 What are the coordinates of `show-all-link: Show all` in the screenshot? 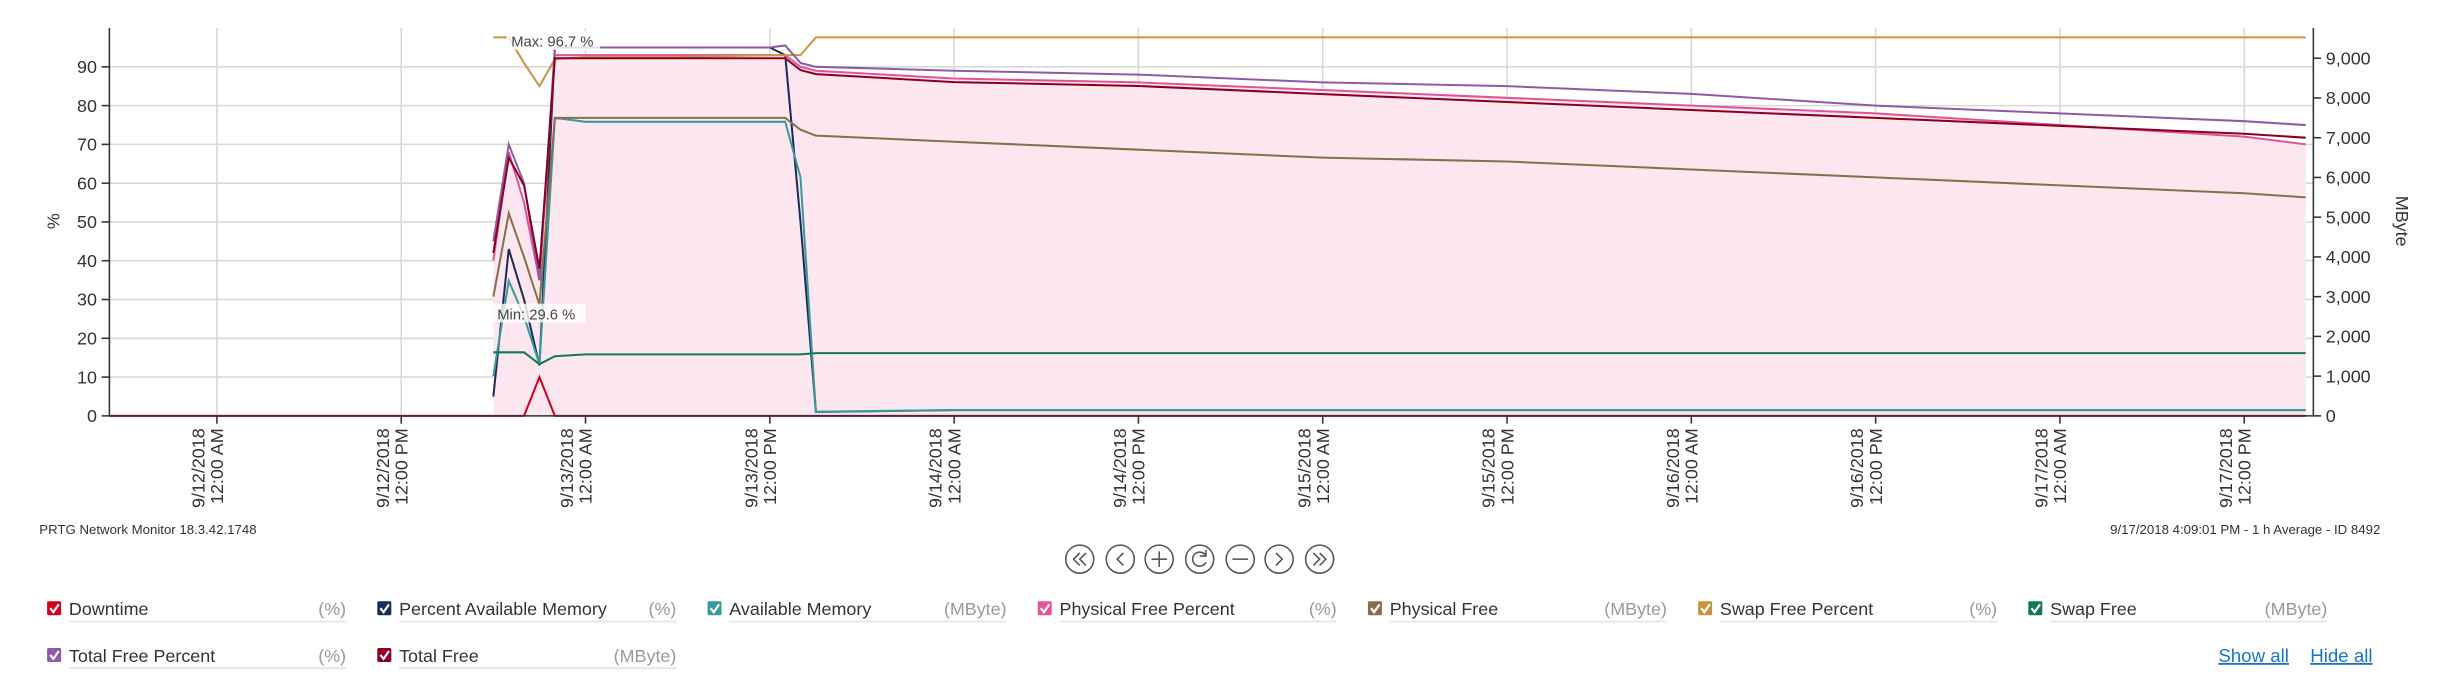 It's located at (2253, 655).